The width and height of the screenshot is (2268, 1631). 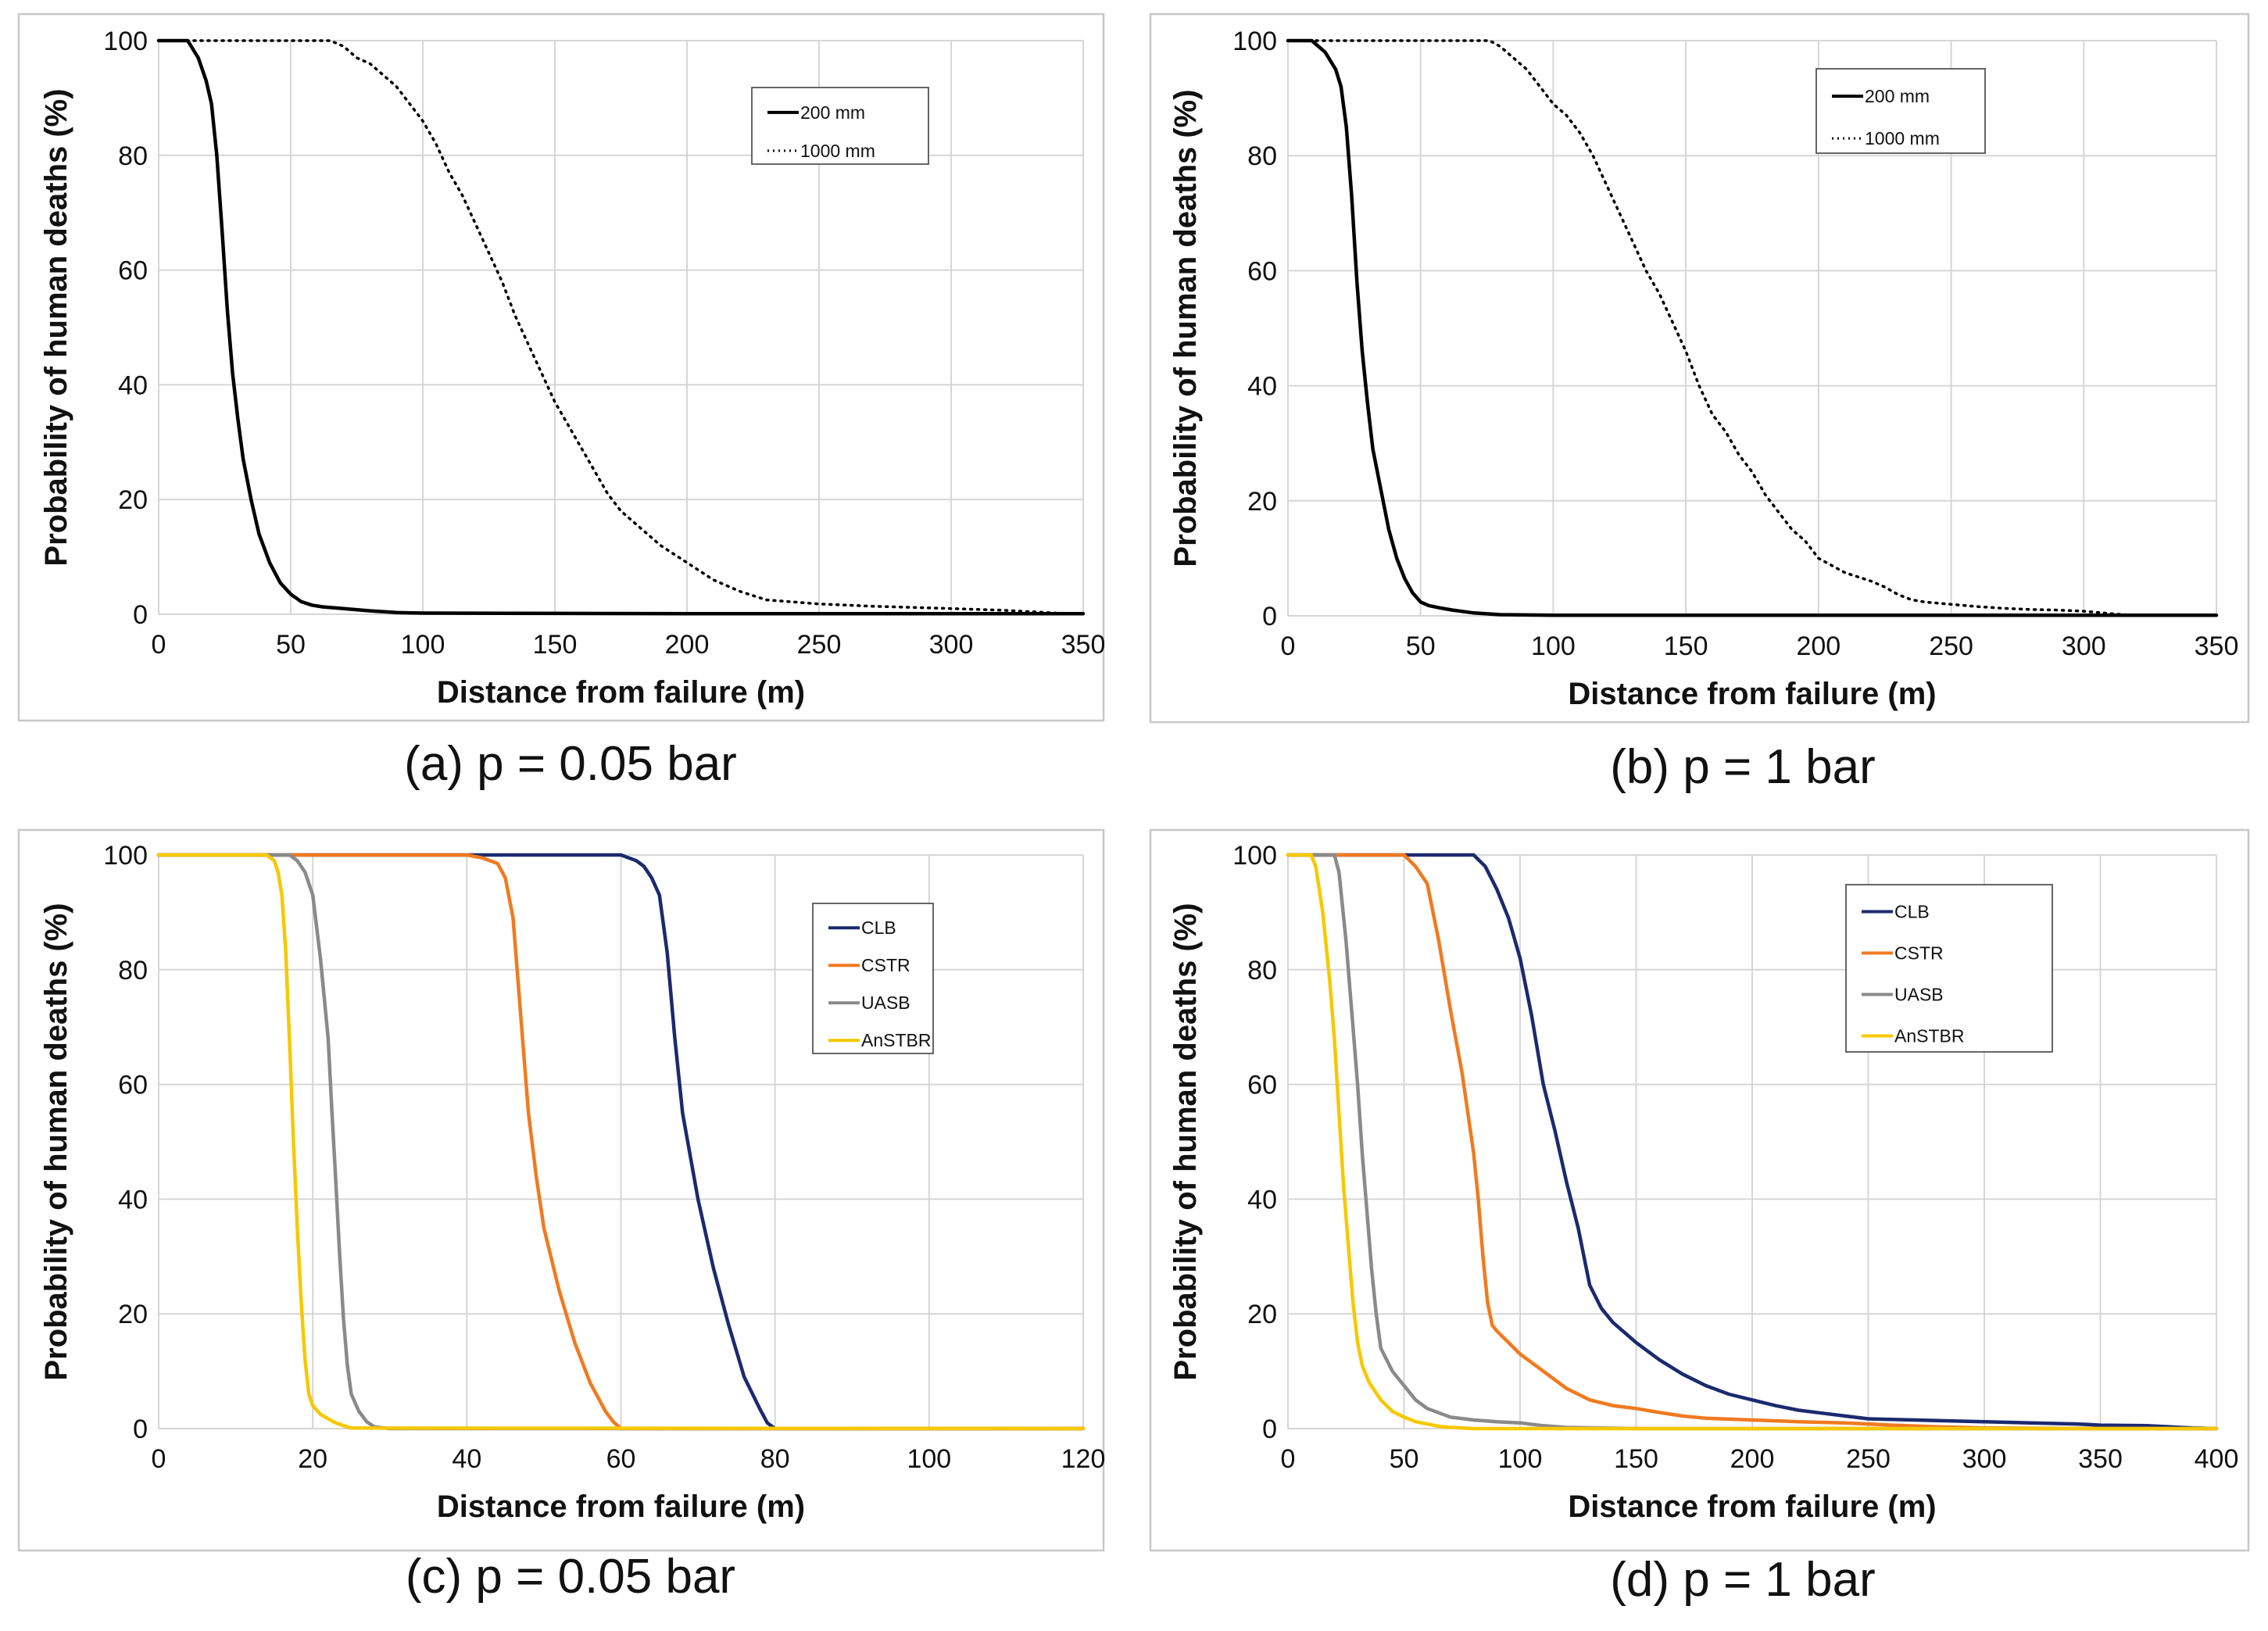 I want to click on legend-label: AnSTBR, so click(x=896, y=1040).